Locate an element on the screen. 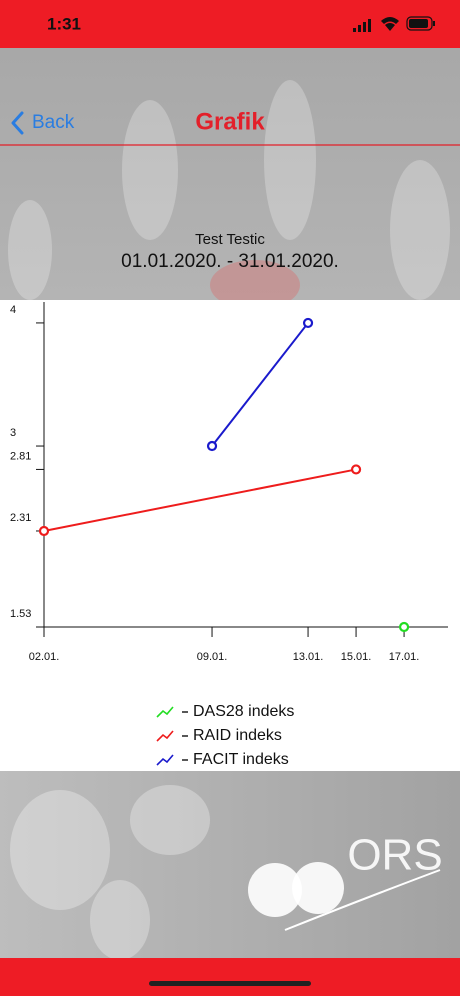  status-time: 1:31 is located at coordinates (64, 23).